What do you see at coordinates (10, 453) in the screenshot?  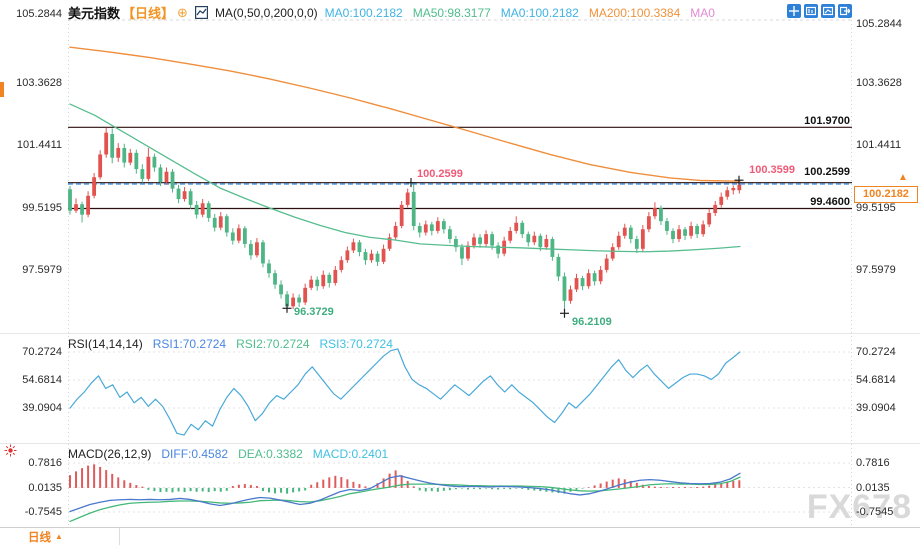 I see `macd-settings-icon` at bounding box center [10, 453].